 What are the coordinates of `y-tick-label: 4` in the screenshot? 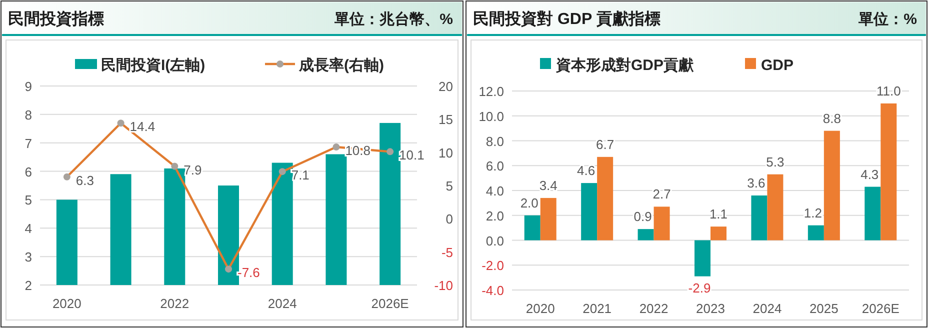 It's located at (28, 228).